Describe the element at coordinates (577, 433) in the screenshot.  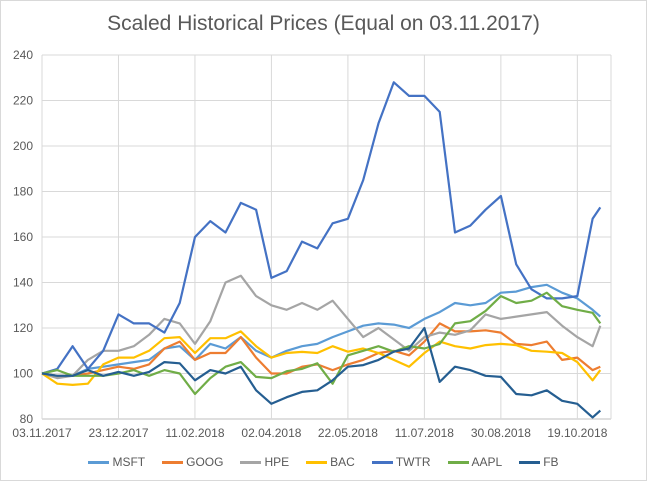
I see `x-tick-label: 19.10.2018` at that location.